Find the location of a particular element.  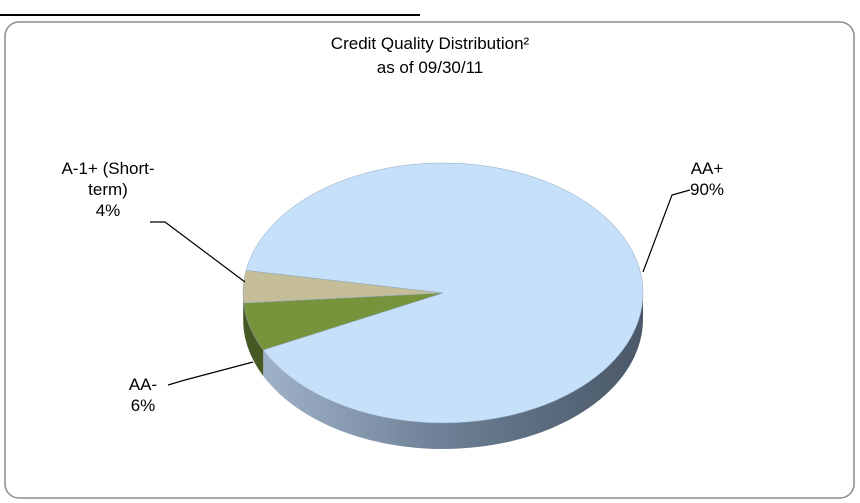

value-label: 4% is located at coordinates (108, 210).